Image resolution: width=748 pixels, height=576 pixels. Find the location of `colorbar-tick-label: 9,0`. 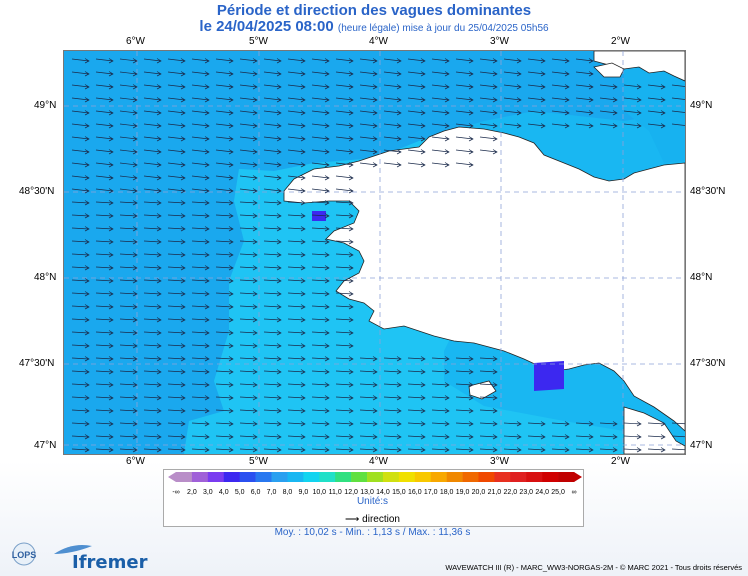

colorbar-tick-label: 9,0 is located at coordinates (303, 492).